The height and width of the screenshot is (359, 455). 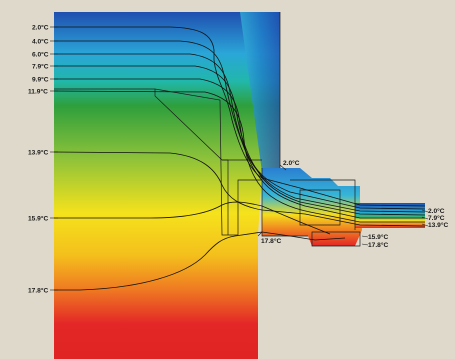 What do you see at coordinates (40, 27) in the screenshot?
I see `isotherm-label-2-0: 2.0°C` at bounding box center [40, 27].